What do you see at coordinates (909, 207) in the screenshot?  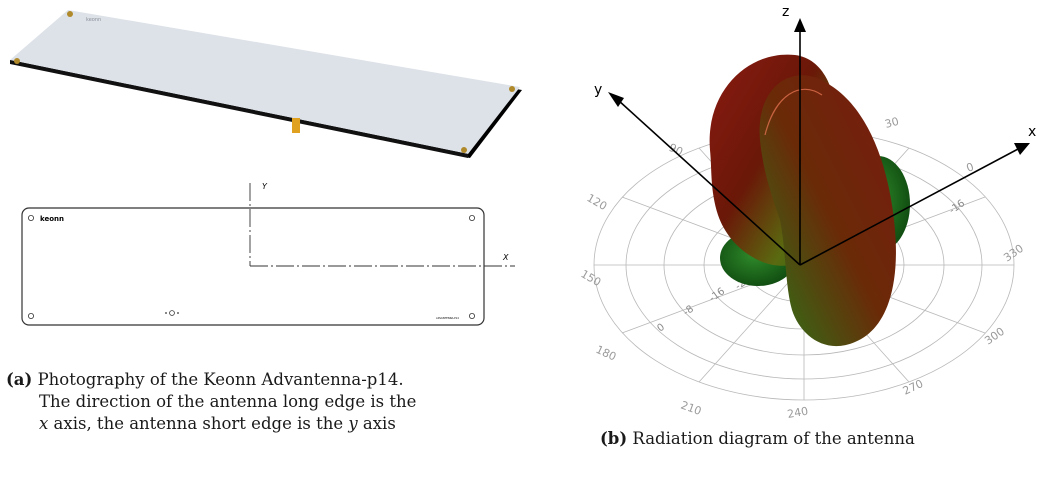 I see `x-axis` at bounding box center [909, 207].